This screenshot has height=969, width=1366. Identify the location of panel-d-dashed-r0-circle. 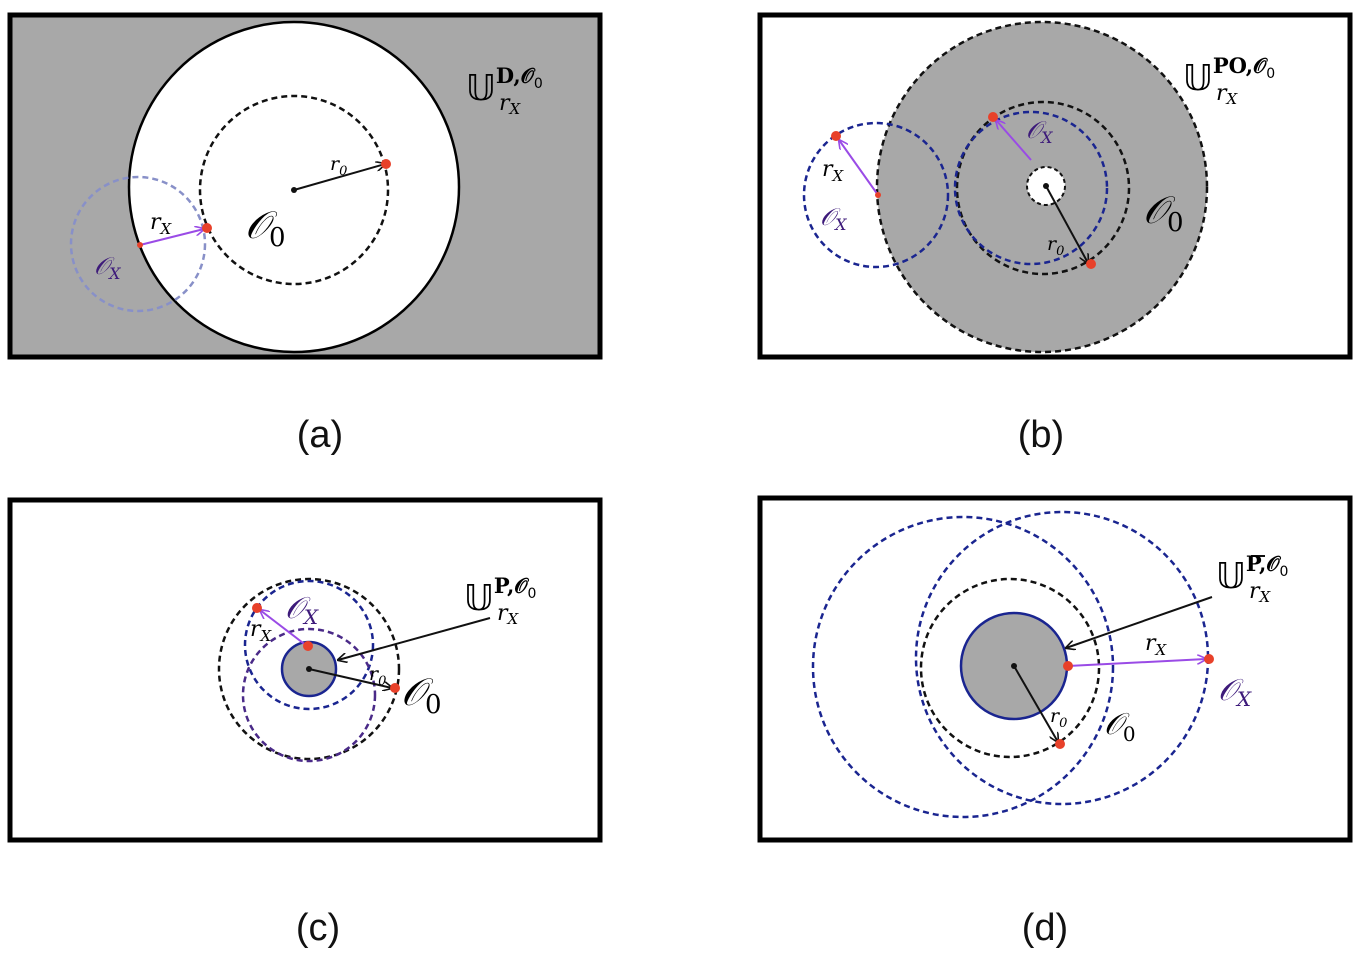
(1010, 668).